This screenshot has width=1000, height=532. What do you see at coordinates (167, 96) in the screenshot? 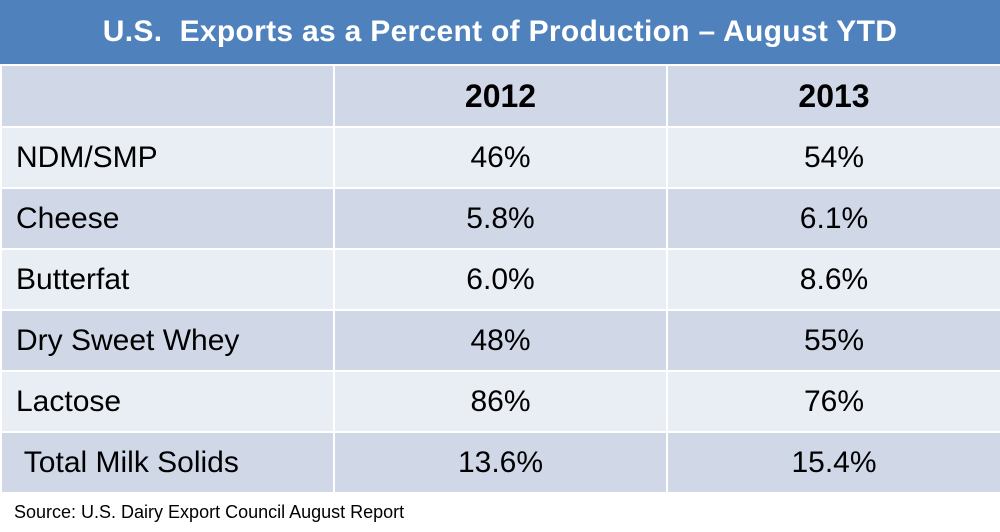
I see `header-cell-label` at bounding box center [167, 96].